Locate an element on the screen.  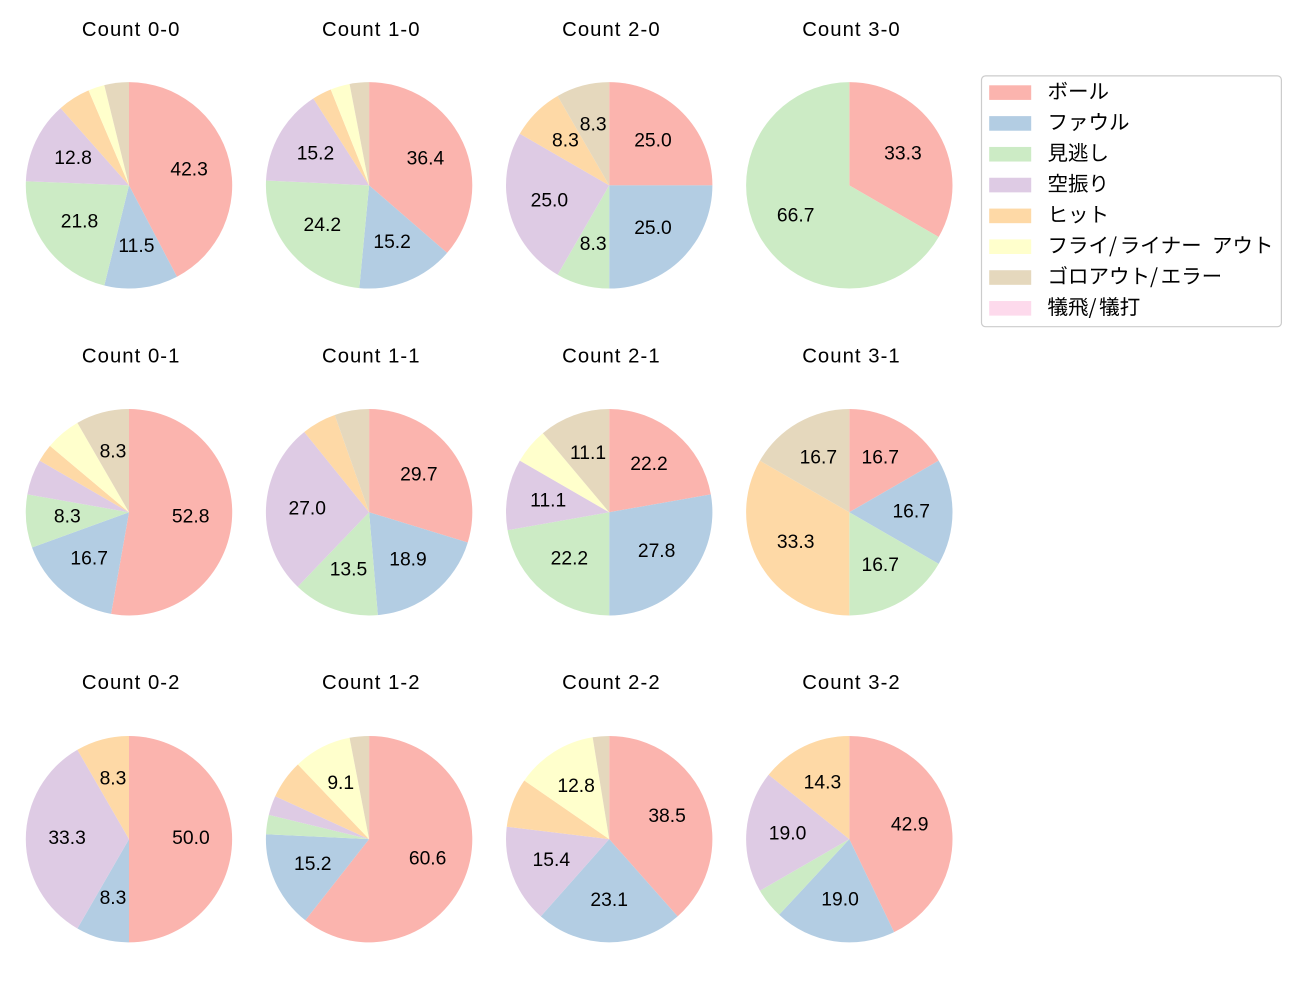
svg-text: Count 3-2 is located at coordinates (851, 683).